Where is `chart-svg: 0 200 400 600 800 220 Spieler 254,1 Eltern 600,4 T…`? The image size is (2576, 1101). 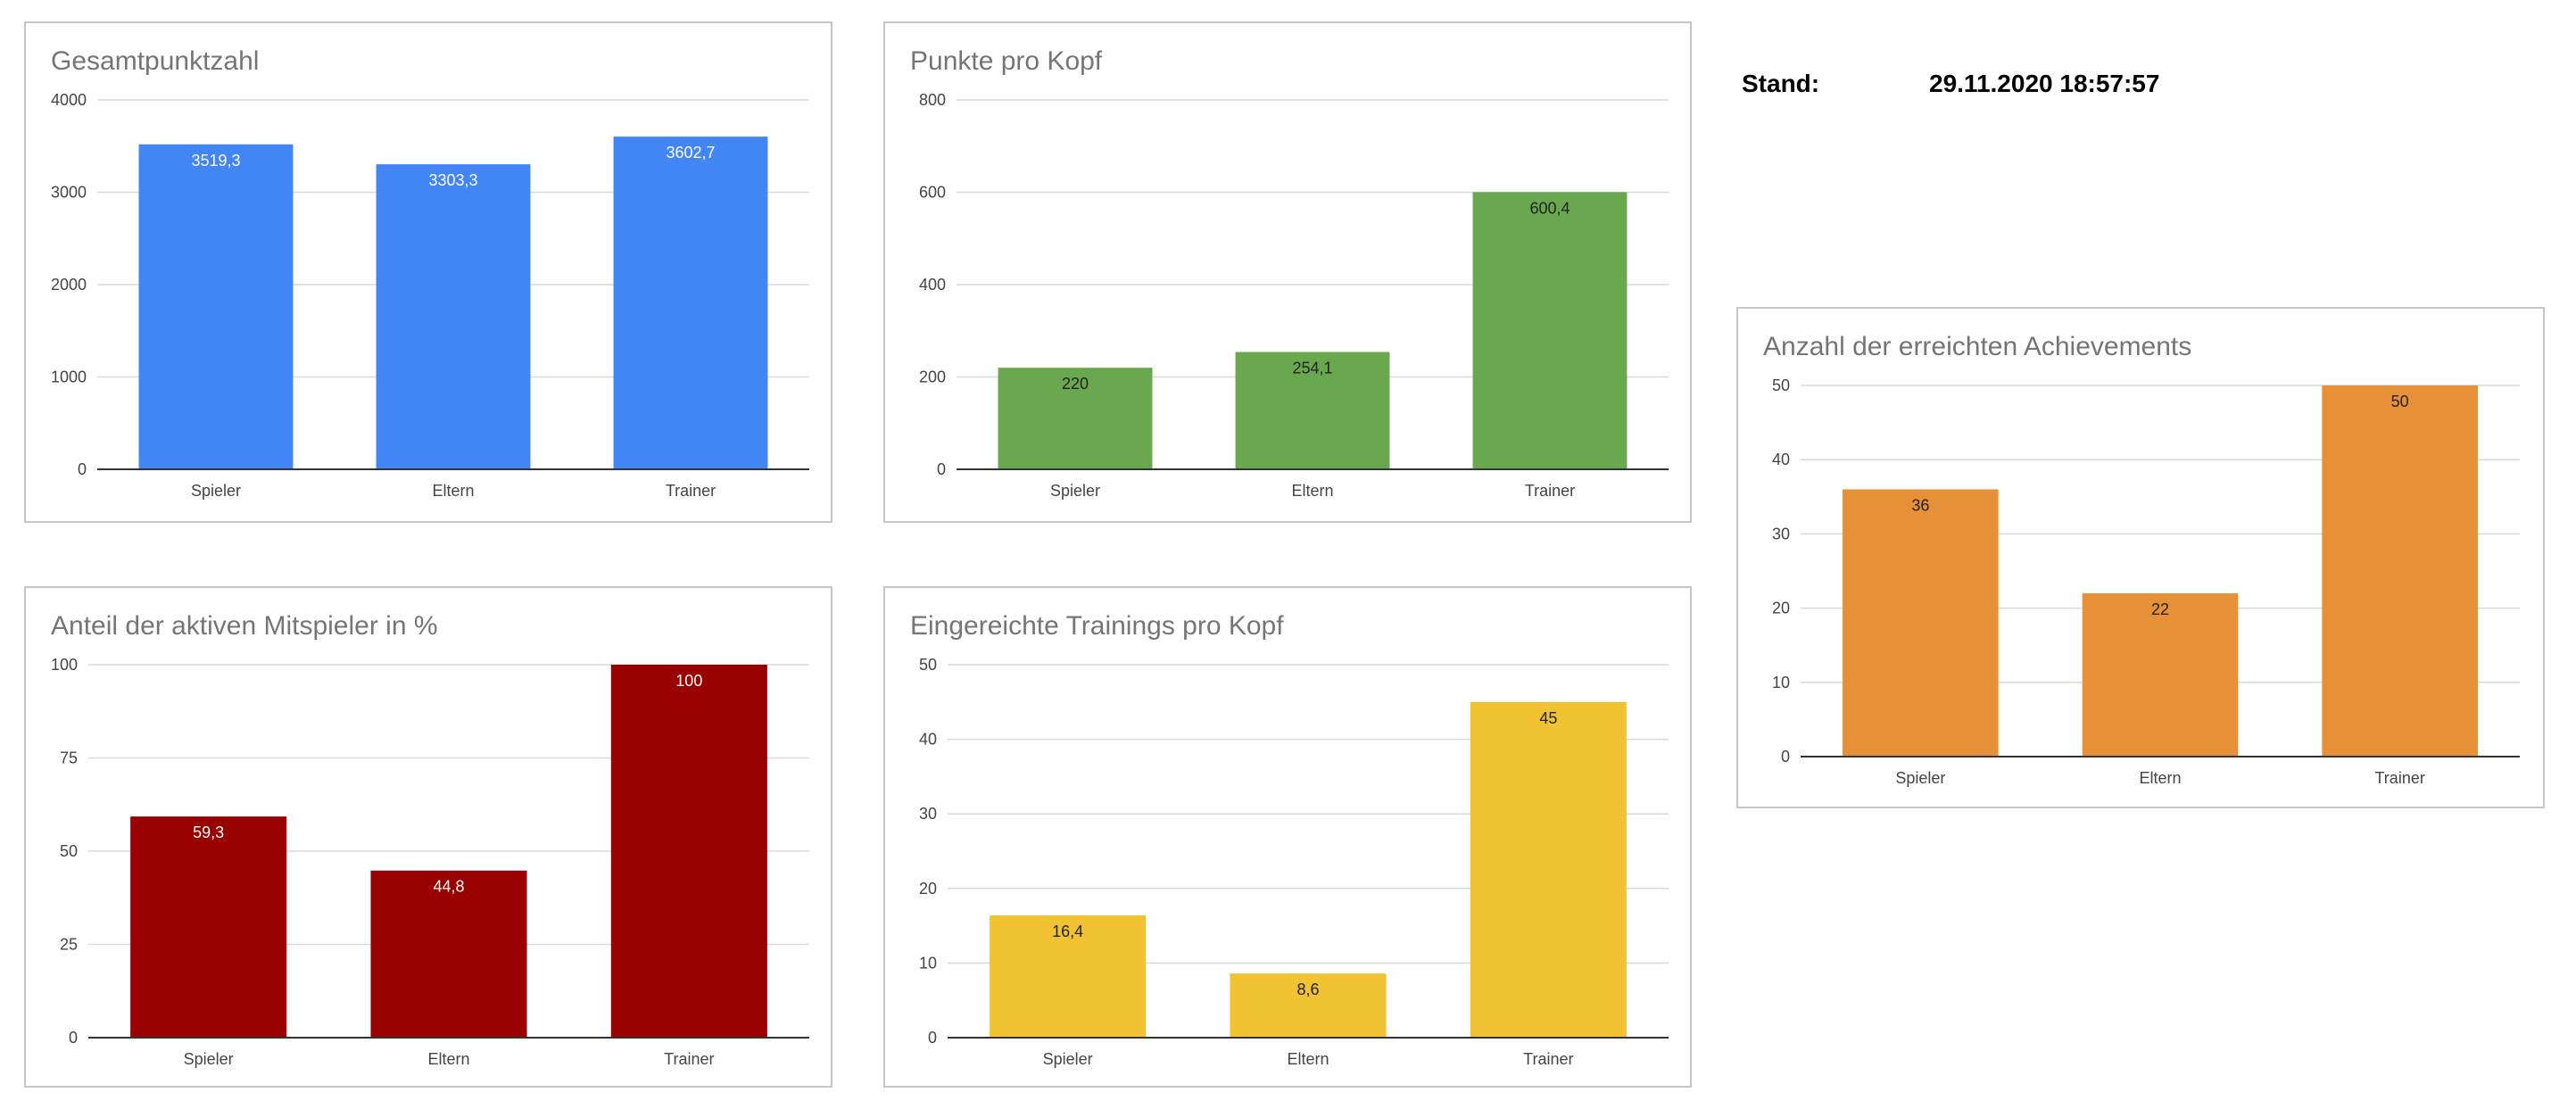
chart-svg: 0 200 400 600 800 220 Spieler 254,1 Eltern 600,4 T… is located at coordinates (1294, 295).